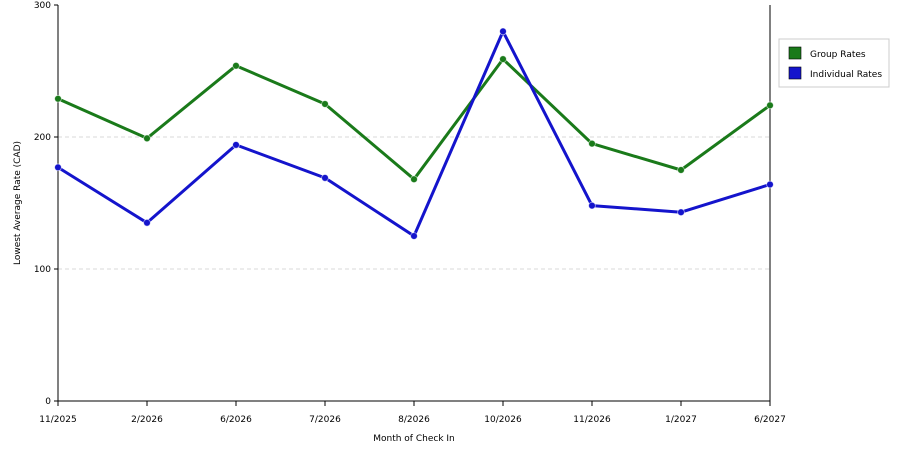 This screenshot has height=450, width=900. What do you see at coordinates (414, 420) in the screenshot?
I see `x-tick-label: 8/2026` at bounding box center [414, 420].